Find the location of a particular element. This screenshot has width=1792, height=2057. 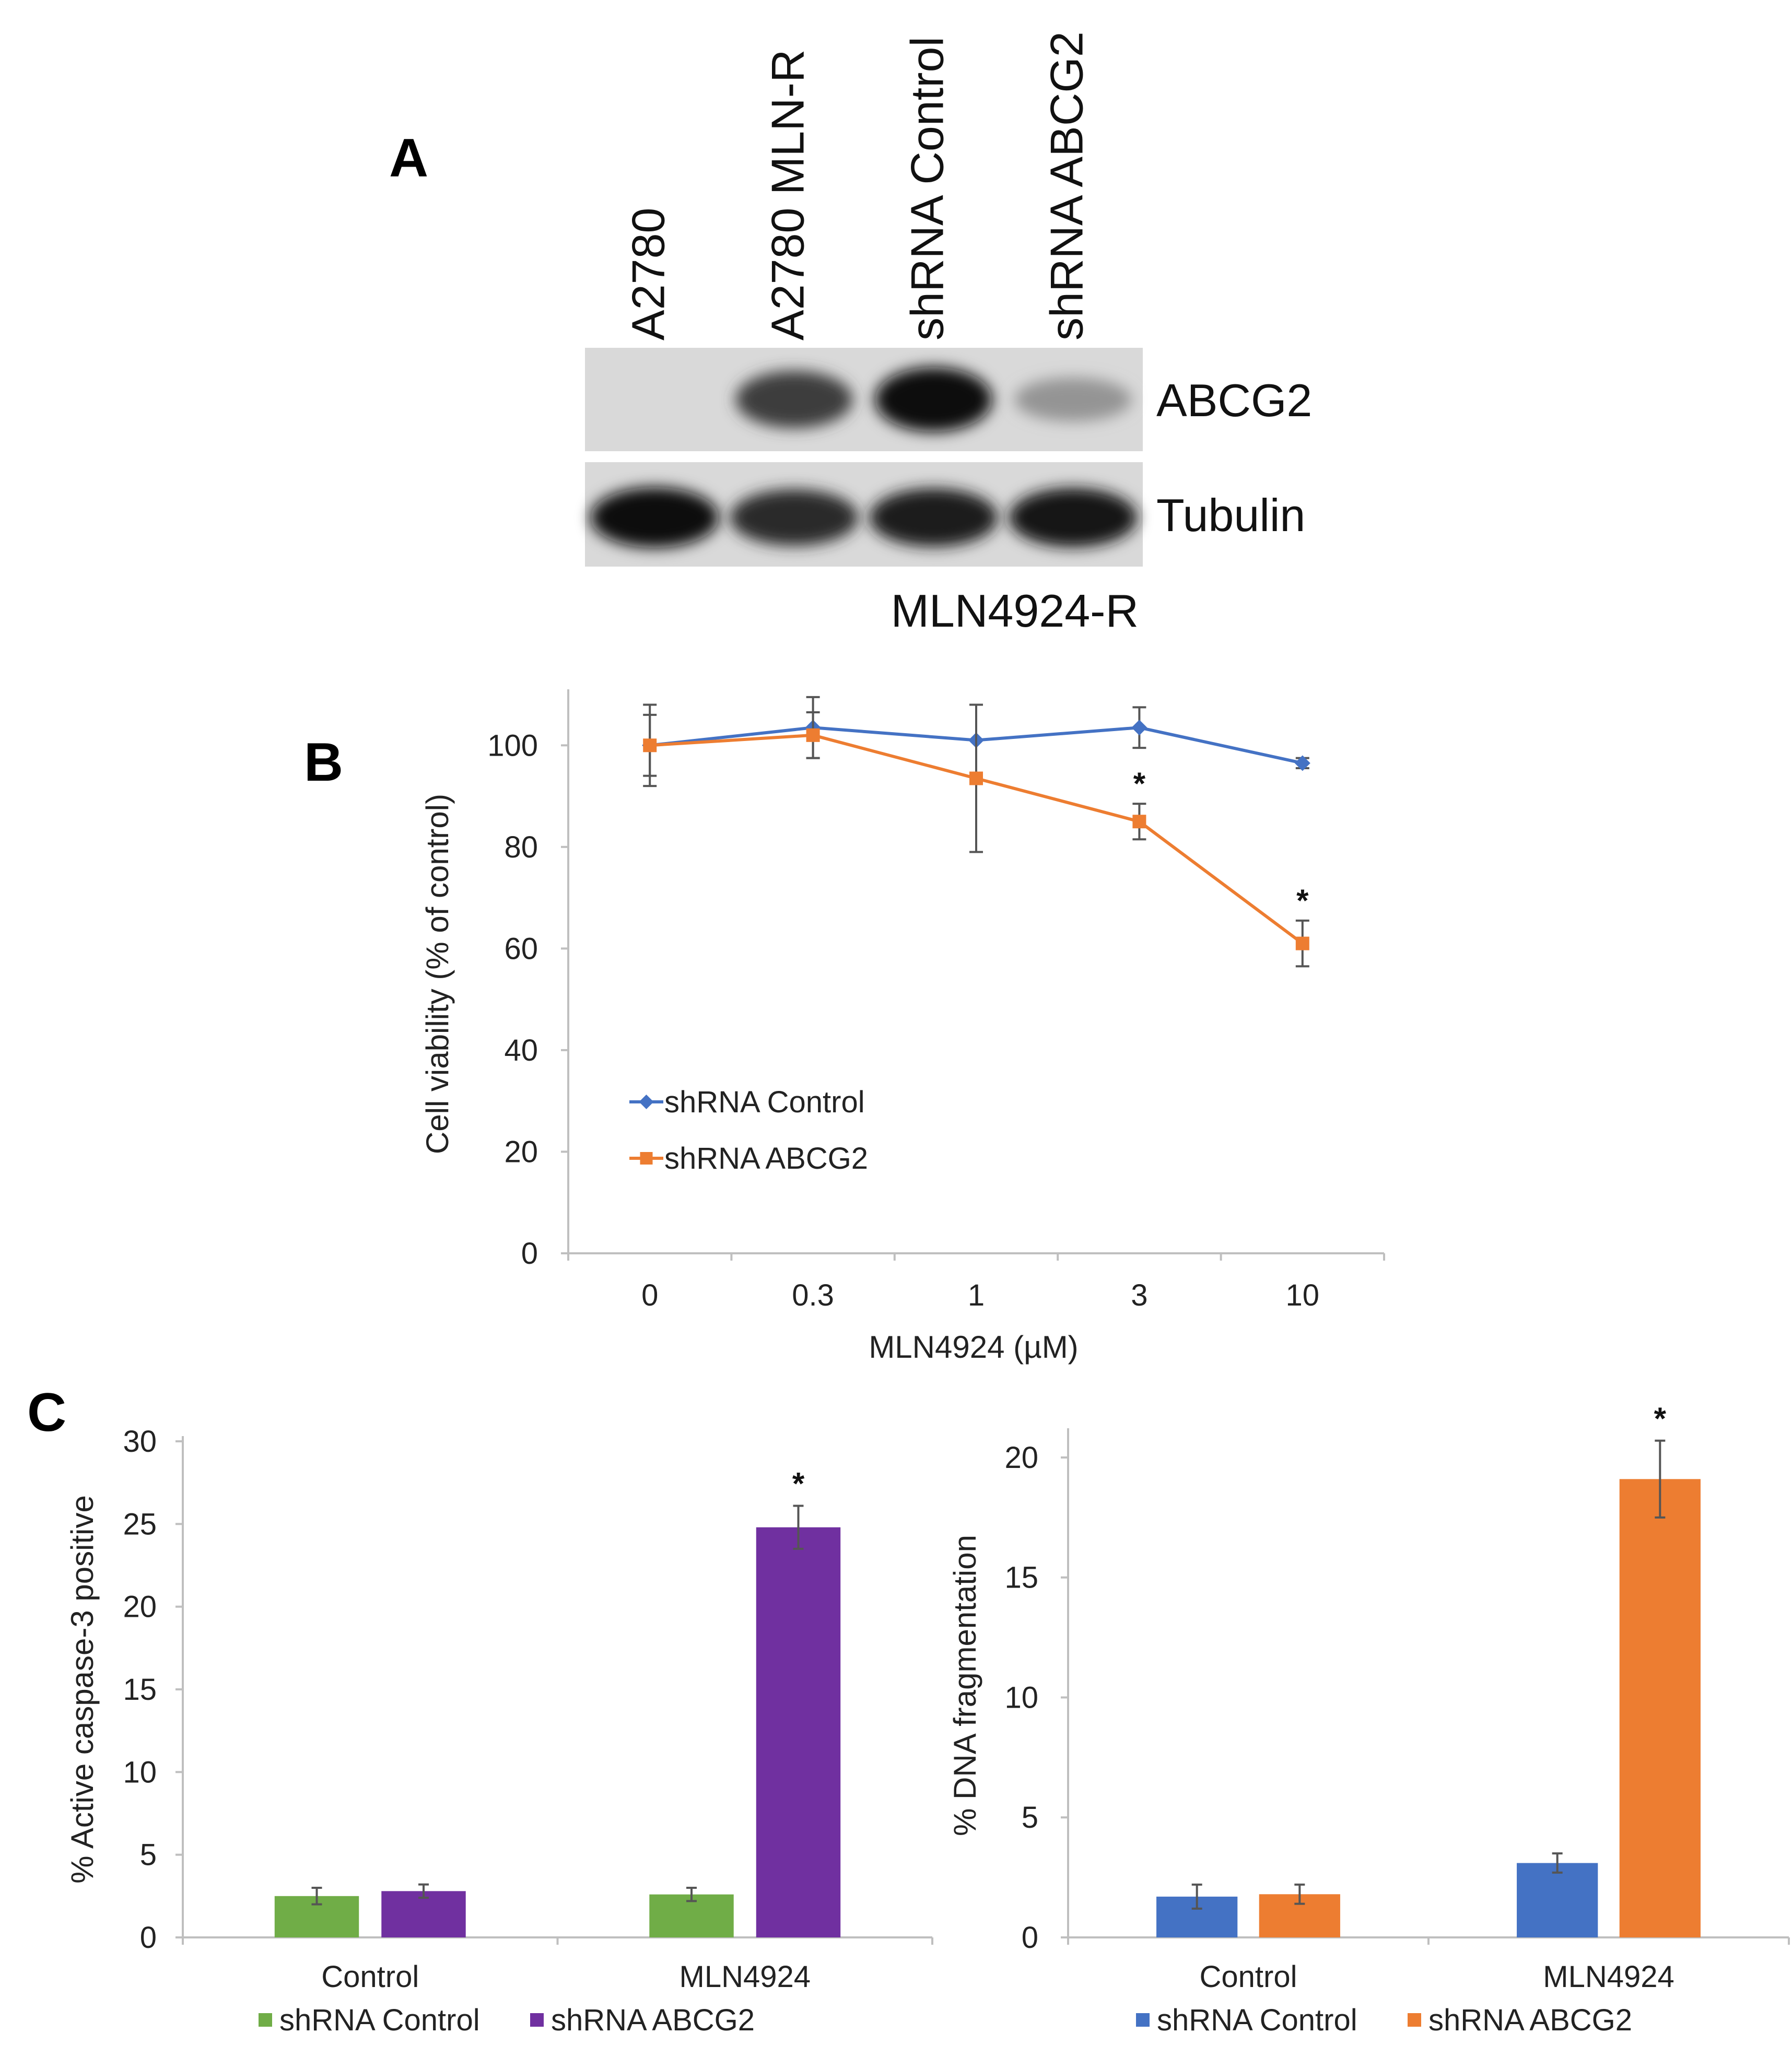

blot-lane-label: shRNA Control is located at coordinates (927, 188).